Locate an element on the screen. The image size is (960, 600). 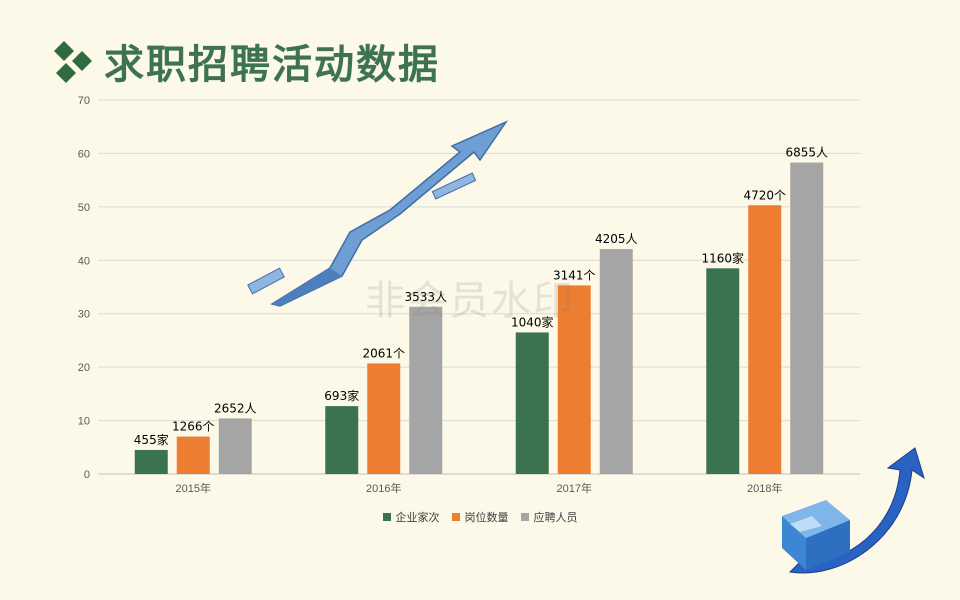
data-label: 2061个 is located at coordinates (383, 353).